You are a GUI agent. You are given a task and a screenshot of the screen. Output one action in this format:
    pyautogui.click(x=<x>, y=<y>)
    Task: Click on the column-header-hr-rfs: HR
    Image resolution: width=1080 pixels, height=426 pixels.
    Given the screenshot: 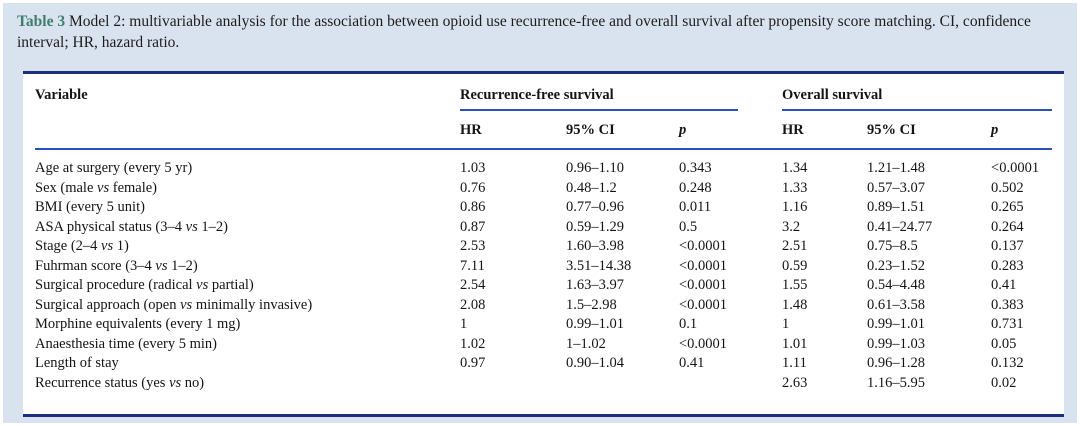 What is the action you would take?
    pyautogui.click(x=513, y=130)
    